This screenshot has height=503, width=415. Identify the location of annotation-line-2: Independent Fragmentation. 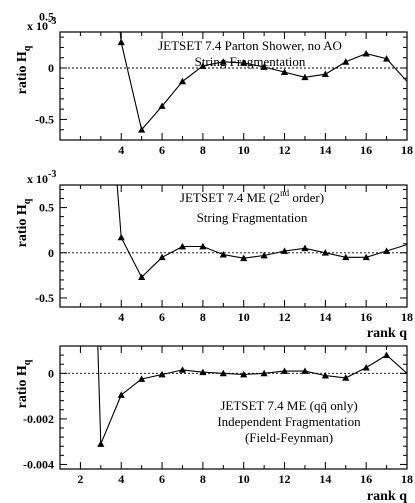
(289, 421).